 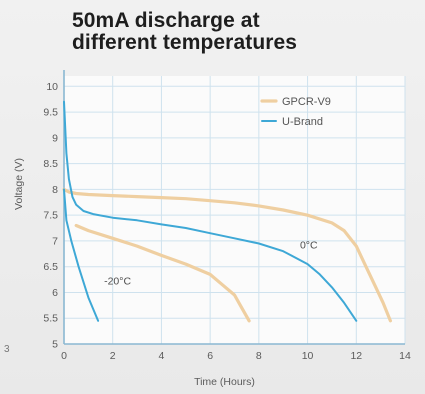 I want to click on y-tick-label: 9.5, so click(x=50, y=113).